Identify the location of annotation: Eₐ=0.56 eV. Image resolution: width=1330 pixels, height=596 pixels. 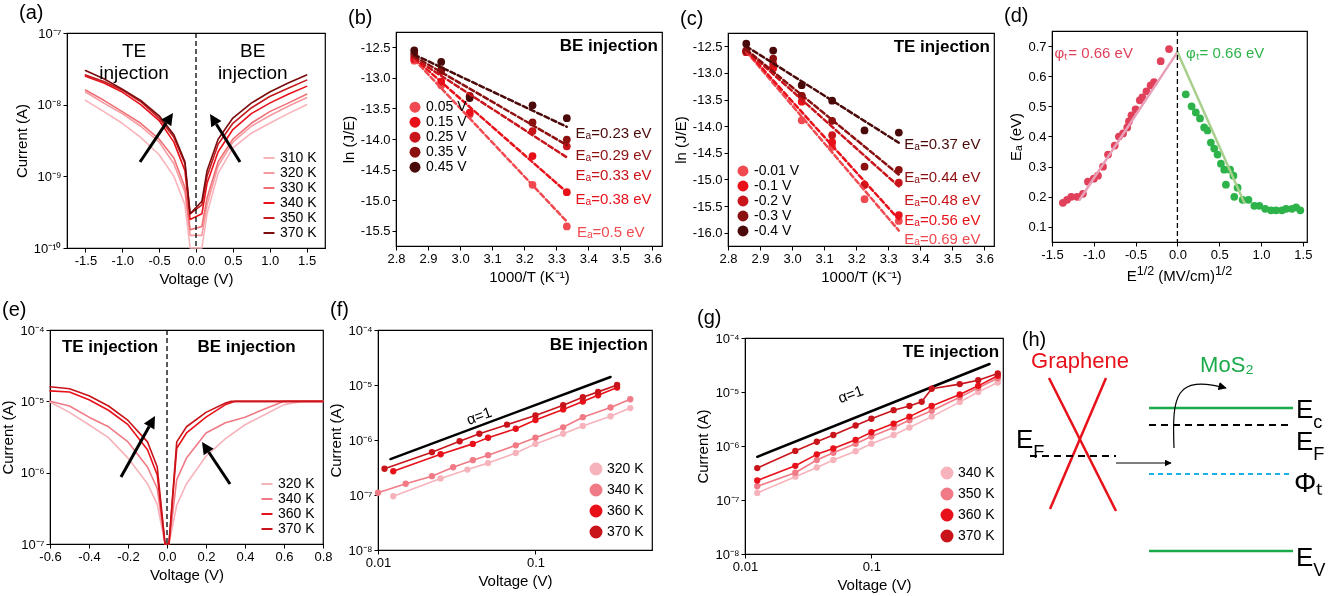
(942, 219).